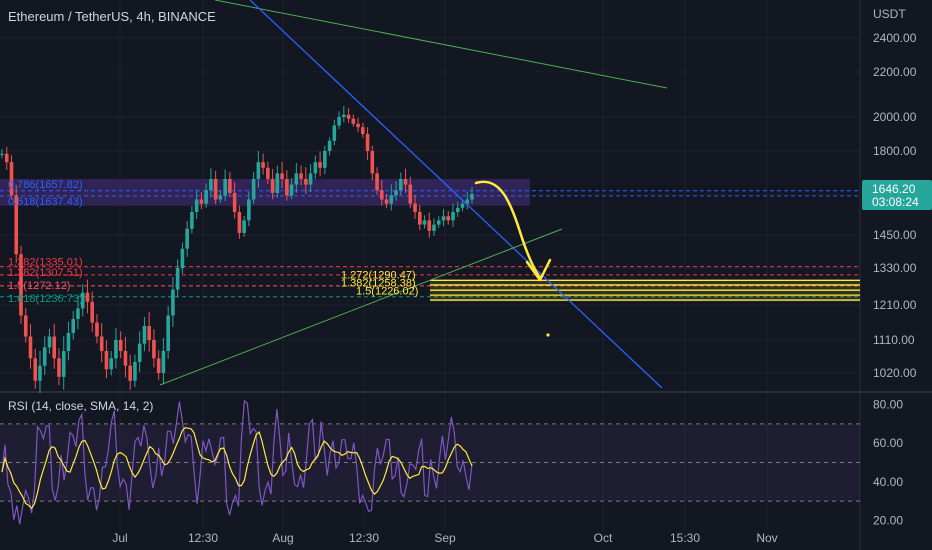  Describe the element at coordinates (265, 192) in the screenshot. I see `resistance-zone` at that location.